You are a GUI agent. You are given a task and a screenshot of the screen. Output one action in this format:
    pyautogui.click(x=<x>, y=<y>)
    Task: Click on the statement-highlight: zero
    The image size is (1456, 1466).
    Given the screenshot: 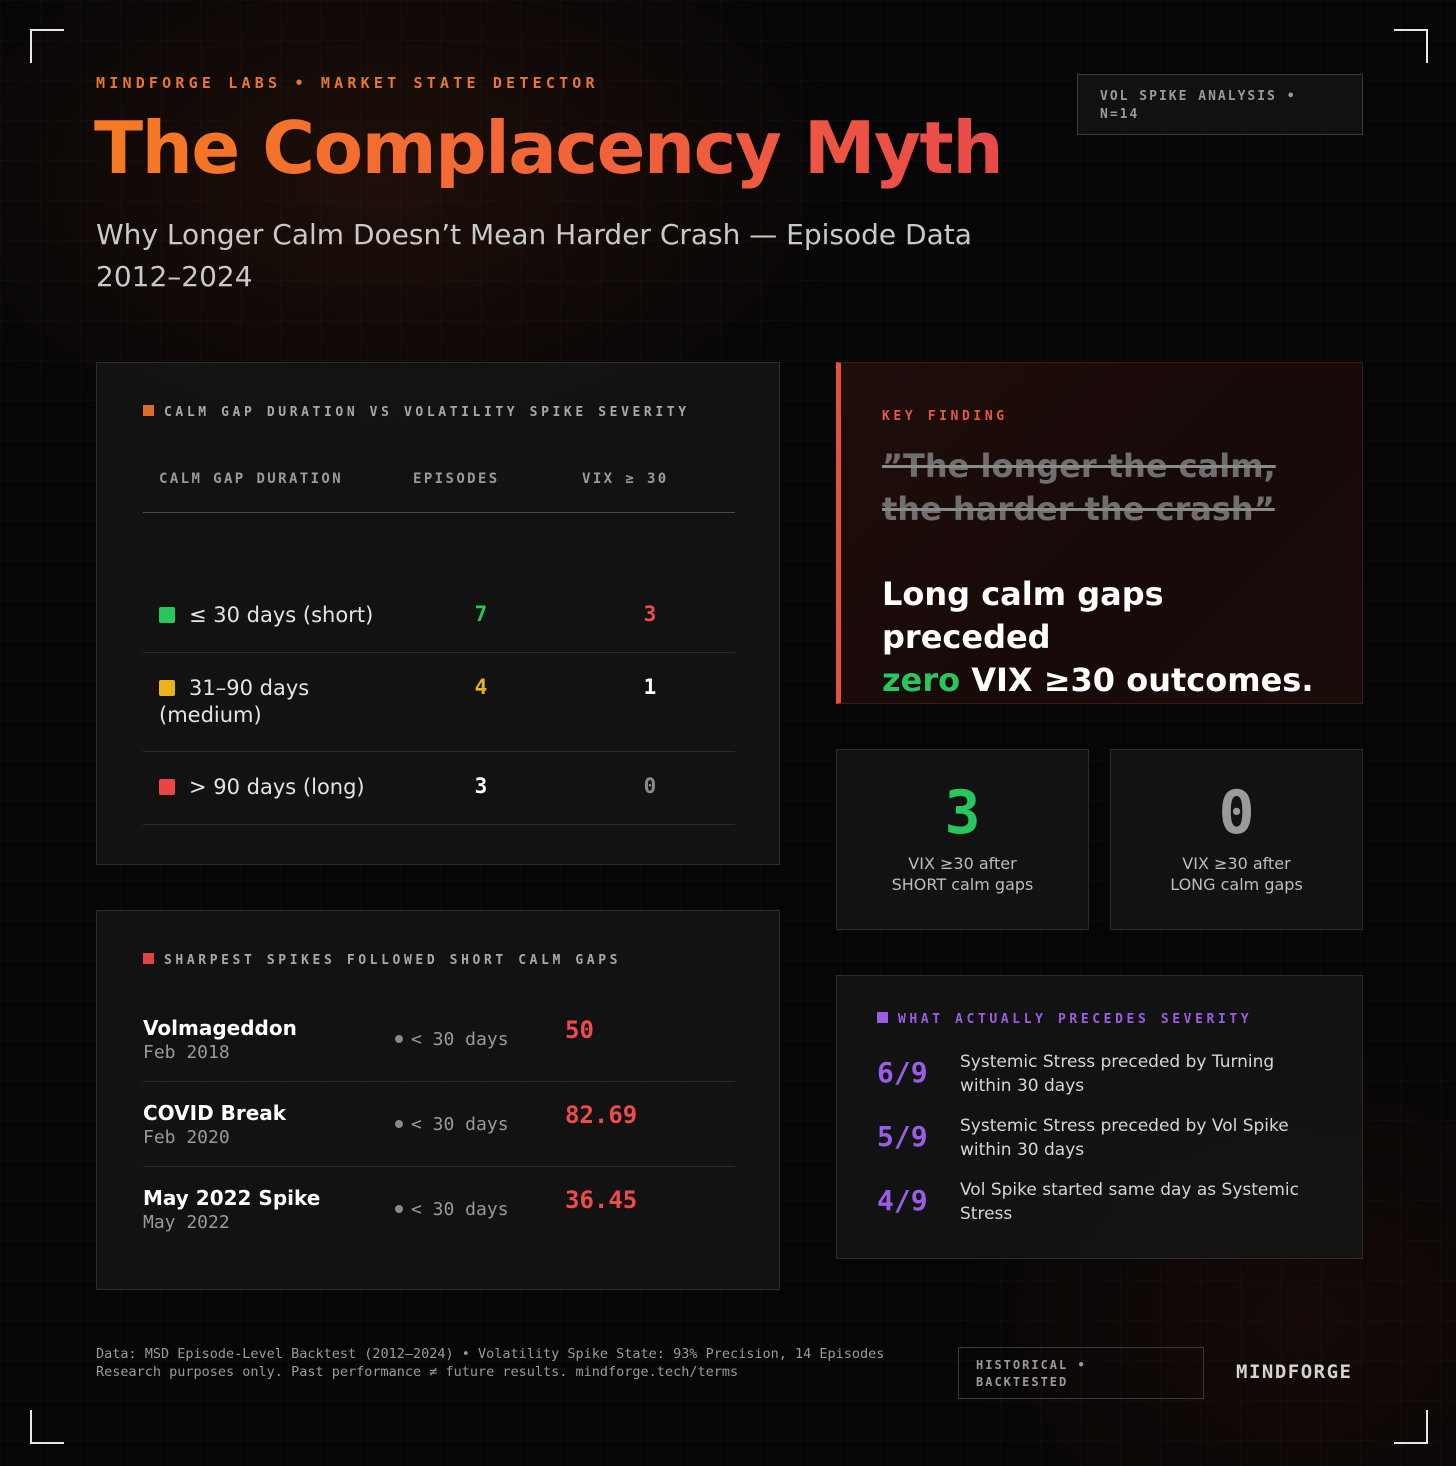 What is the action you would take?
    pyautogui.click(x=921, y=680)
    